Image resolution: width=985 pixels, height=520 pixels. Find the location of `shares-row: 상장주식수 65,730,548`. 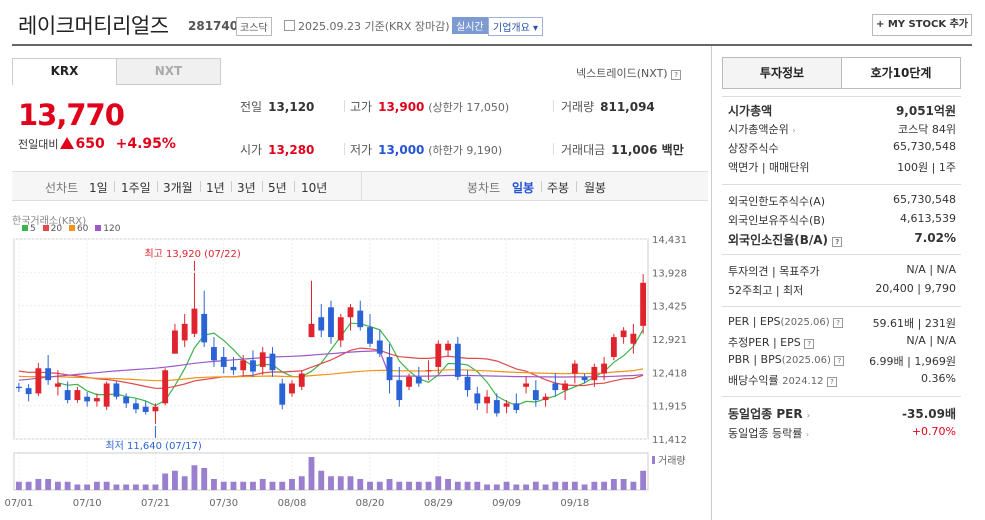

shares-row: 상장주식수 65,730,548 is located at coordinates (842, 148).